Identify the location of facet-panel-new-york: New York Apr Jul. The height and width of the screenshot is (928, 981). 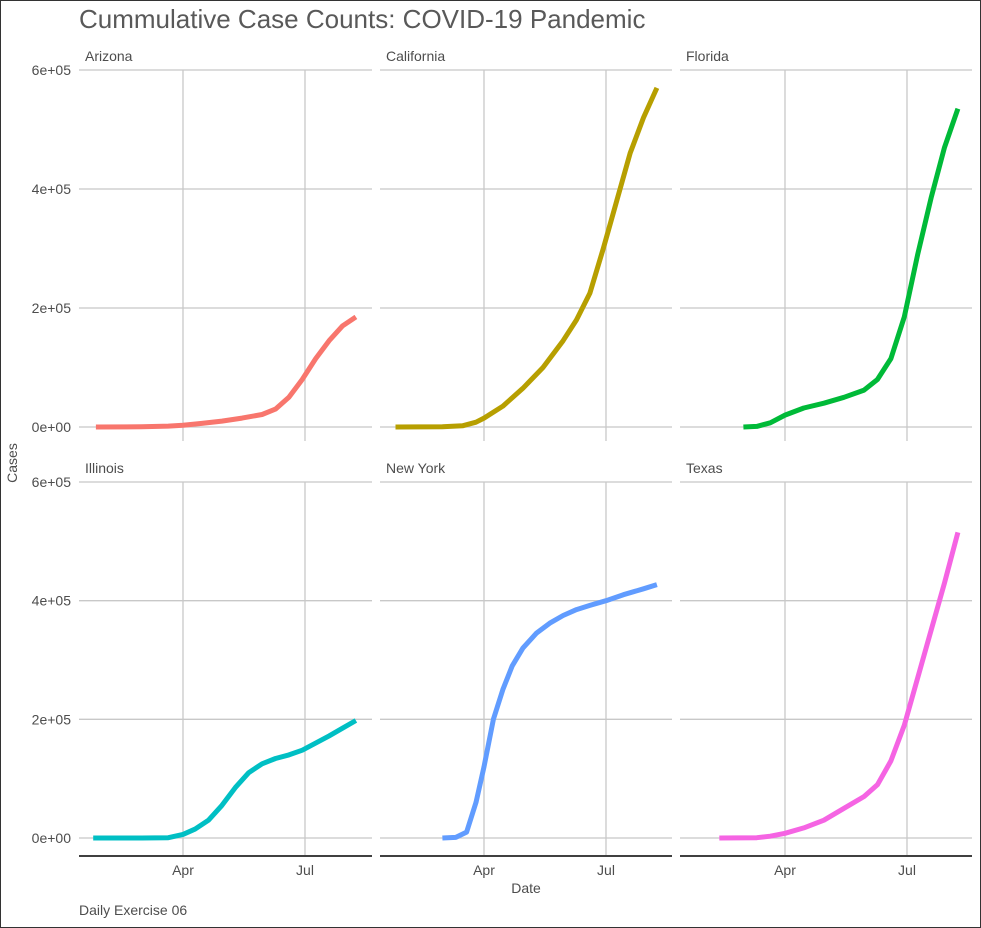
(526, 669).